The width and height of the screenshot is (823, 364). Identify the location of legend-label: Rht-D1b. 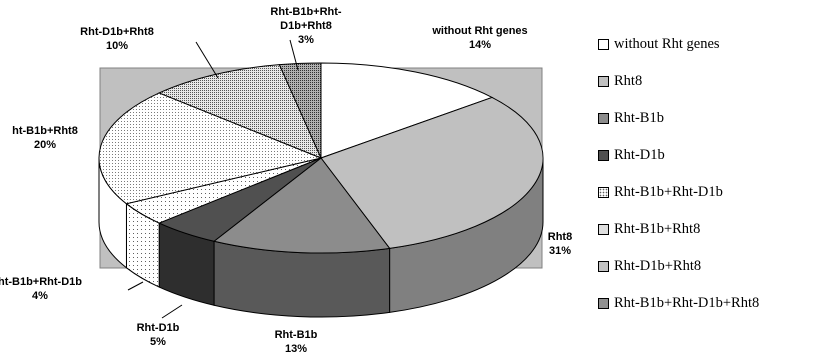
(639, 155).